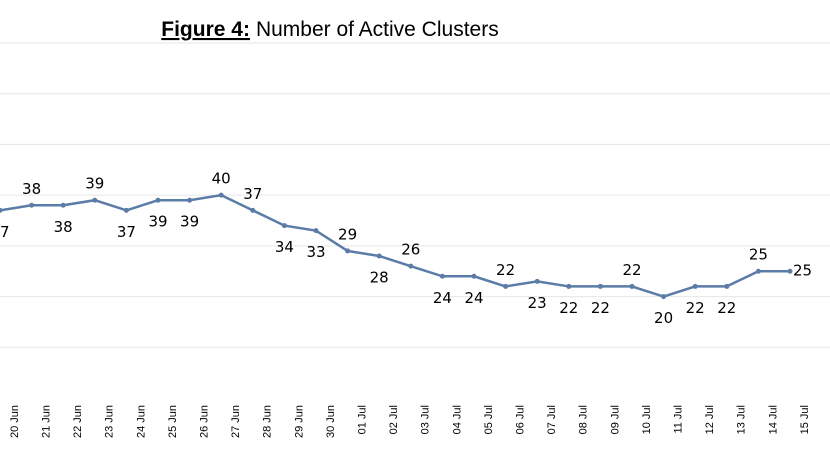 The height and width of the screenshot is (468, 830). Describe the element at coordinates (615, 419) in the screenshot. I see `x-tick-label: 09 Jul` at that location.